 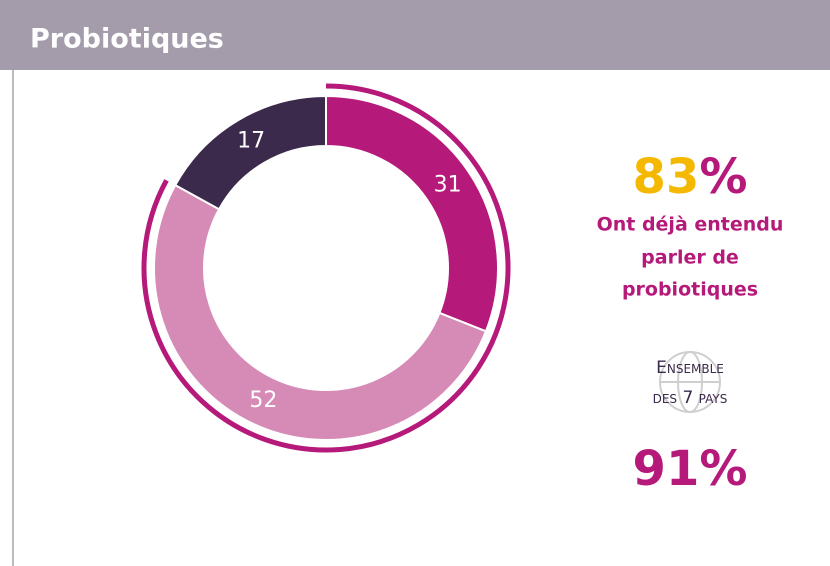 What do you see at coordinates (690, 290) in the screenshot?
I see `caption-line: probiotiques` at bounding box center [690, 290].